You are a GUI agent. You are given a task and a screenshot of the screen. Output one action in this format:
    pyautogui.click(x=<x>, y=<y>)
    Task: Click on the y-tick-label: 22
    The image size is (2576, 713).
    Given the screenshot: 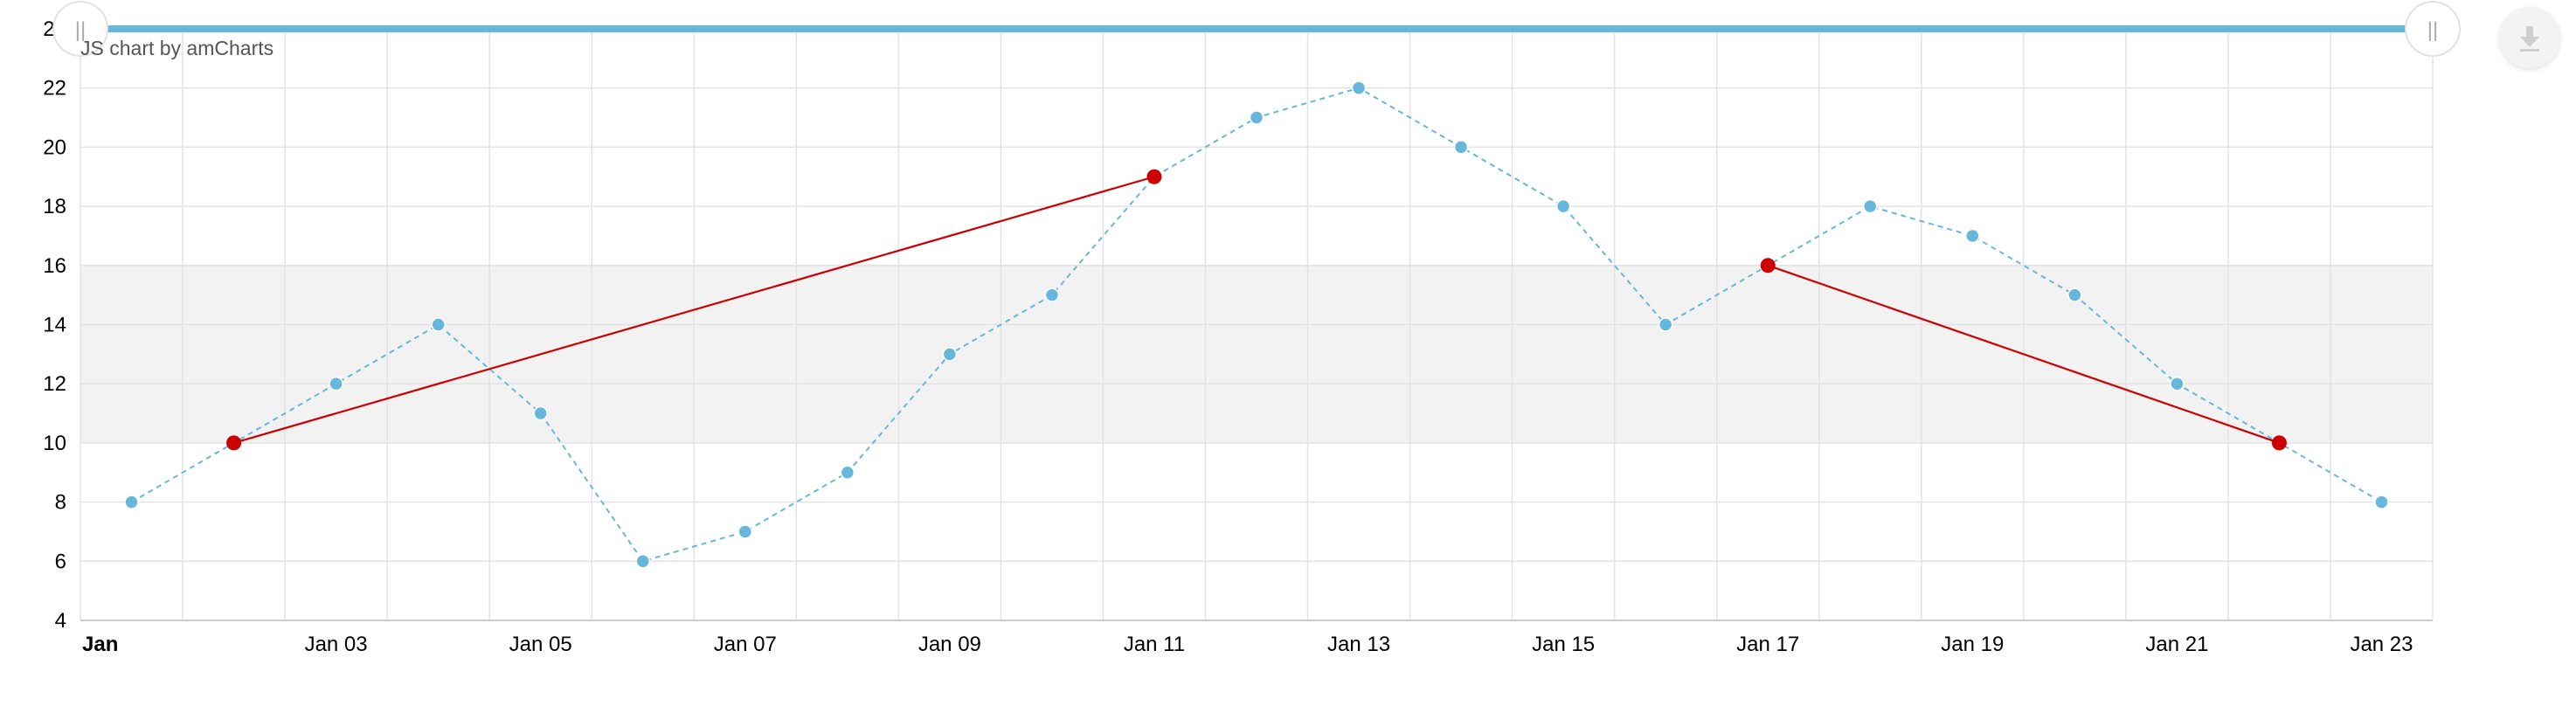 What is the action you would take?
    pyautogui.click(x=54, y=88)
    